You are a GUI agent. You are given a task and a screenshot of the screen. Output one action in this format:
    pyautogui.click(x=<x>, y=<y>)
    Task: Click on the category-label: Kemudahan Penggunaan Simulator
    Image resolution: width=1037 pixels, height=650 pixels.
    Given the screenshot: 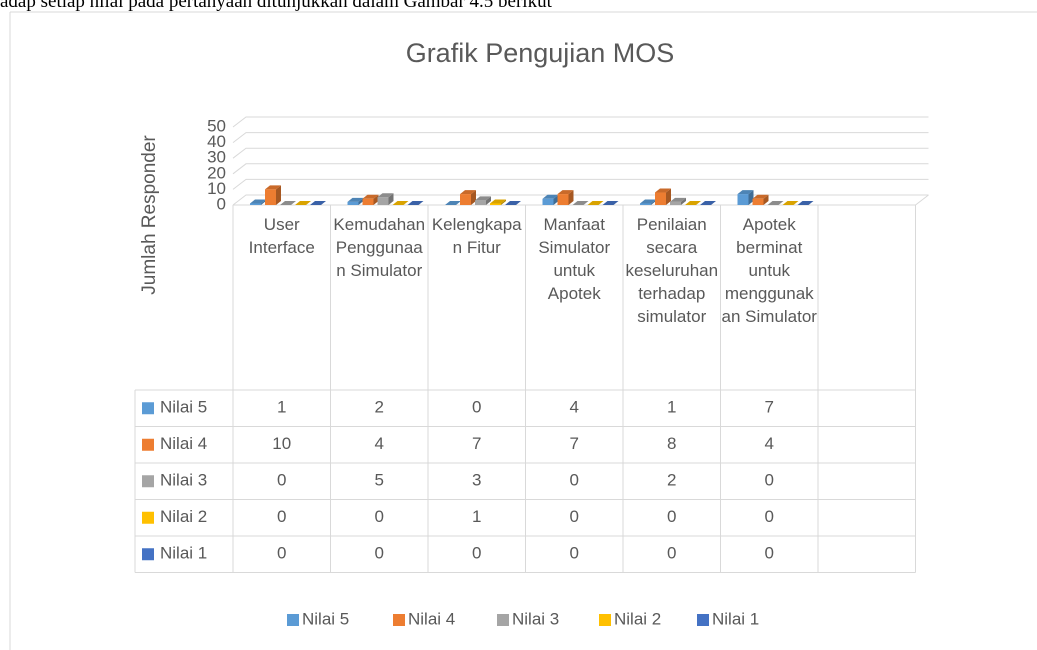 What is the action you would take?
    pyautogui.click(x=379, y=247)
    